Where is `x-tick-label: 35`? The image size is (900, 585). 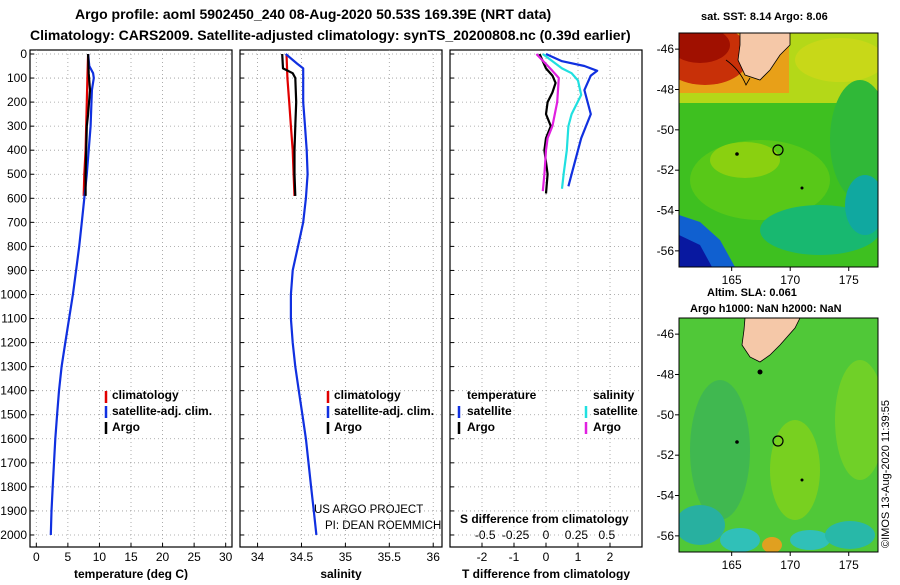 x-tick-label: 35 is located at coordinates (346, 557).